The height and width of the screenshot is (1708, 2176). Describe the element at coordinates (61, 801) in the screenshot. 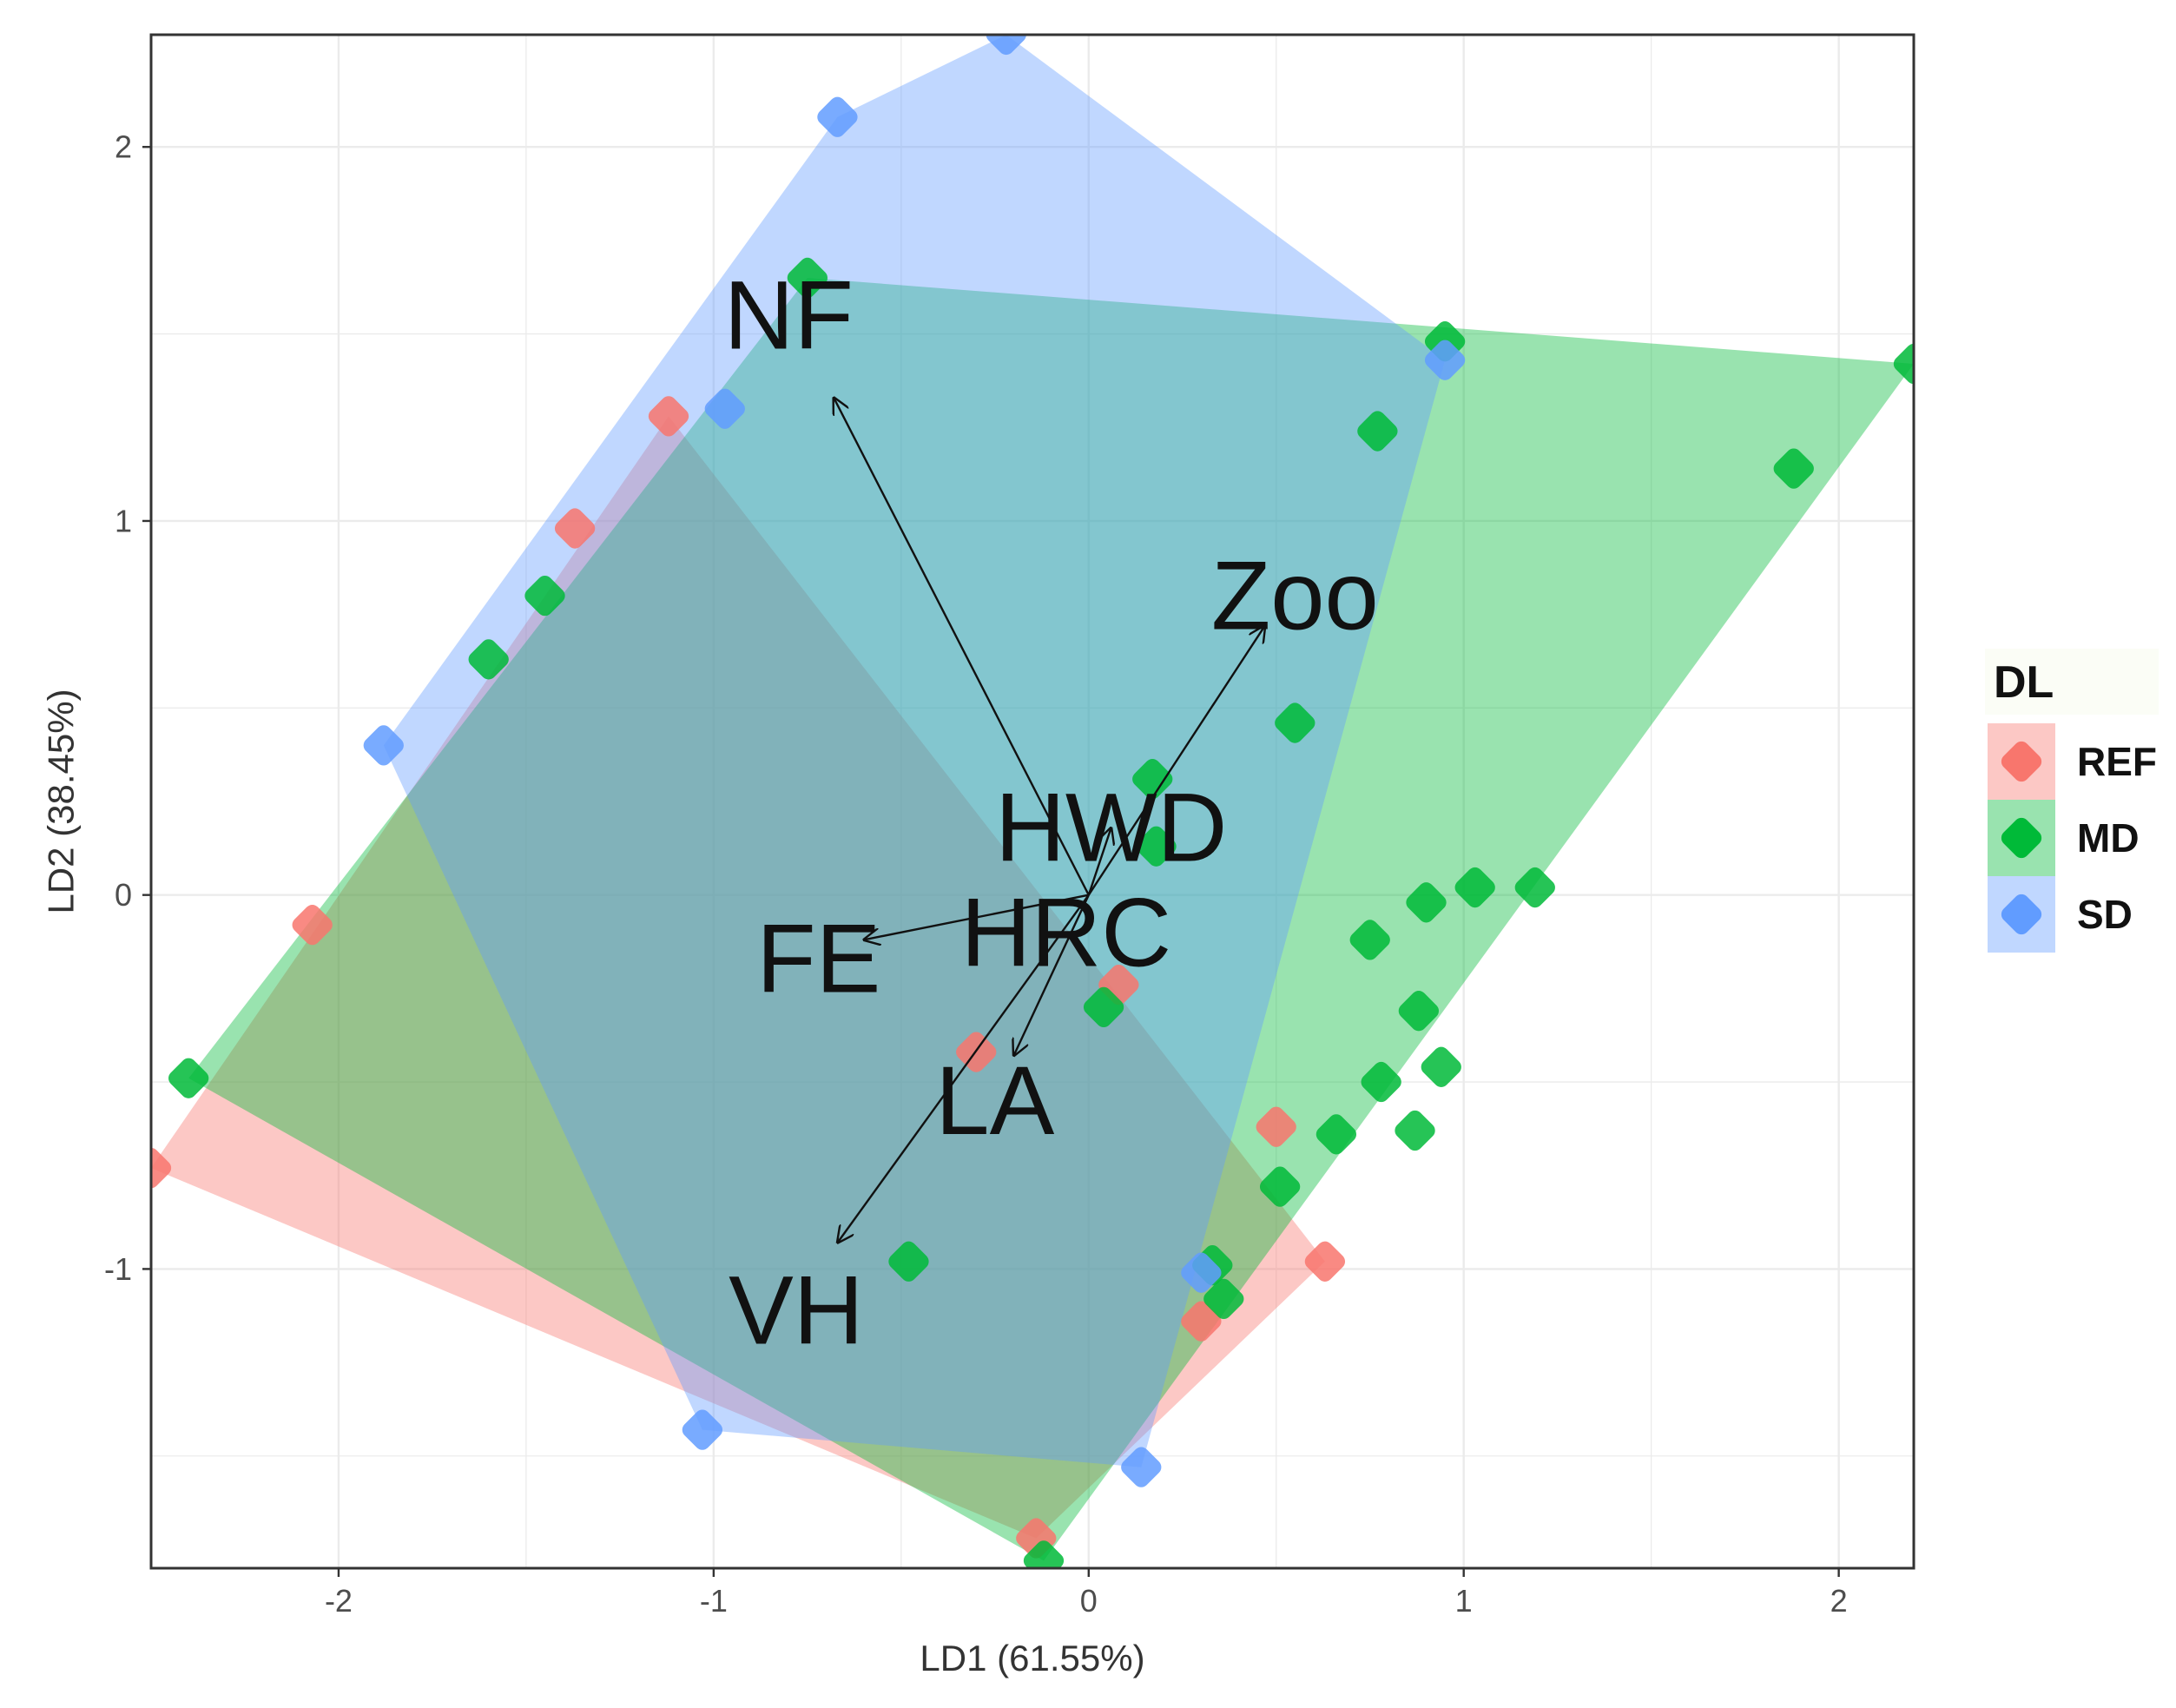

I see `y-axis-title: LD2 (38.45%)` at that location.